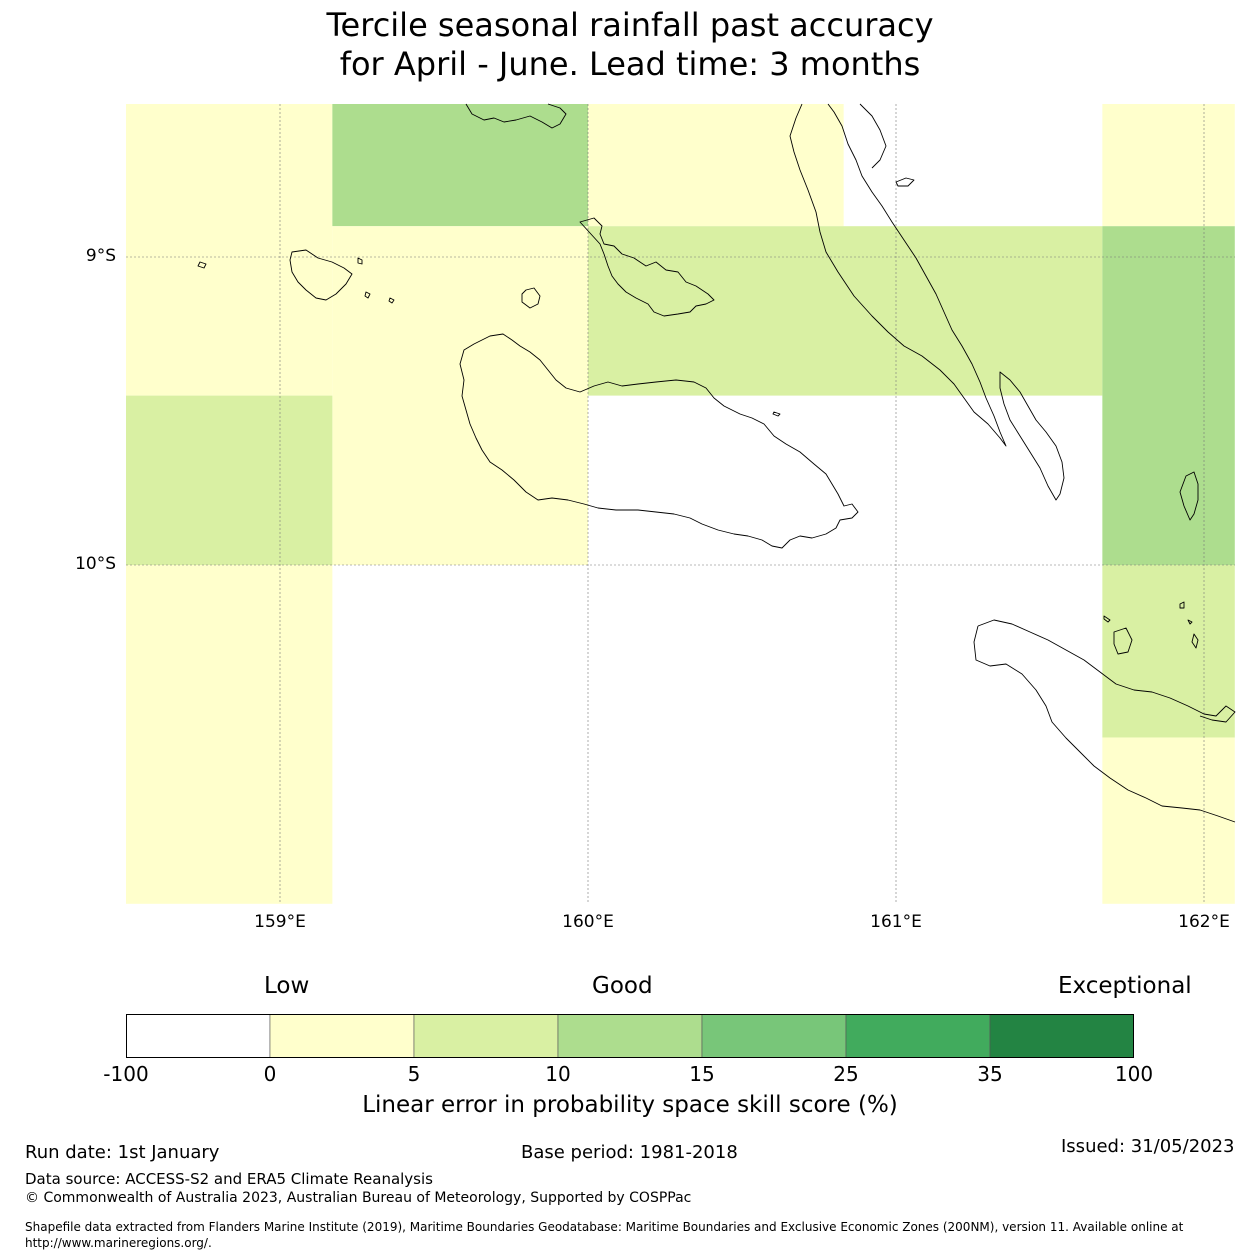 The height and width of the screenshot is (1260, 1260). What do you see at coordinates (1148, 1146) in the screenshot?
I see `issued-date: Issued: 31/05/2023` at bounding box center [1148, 1146].